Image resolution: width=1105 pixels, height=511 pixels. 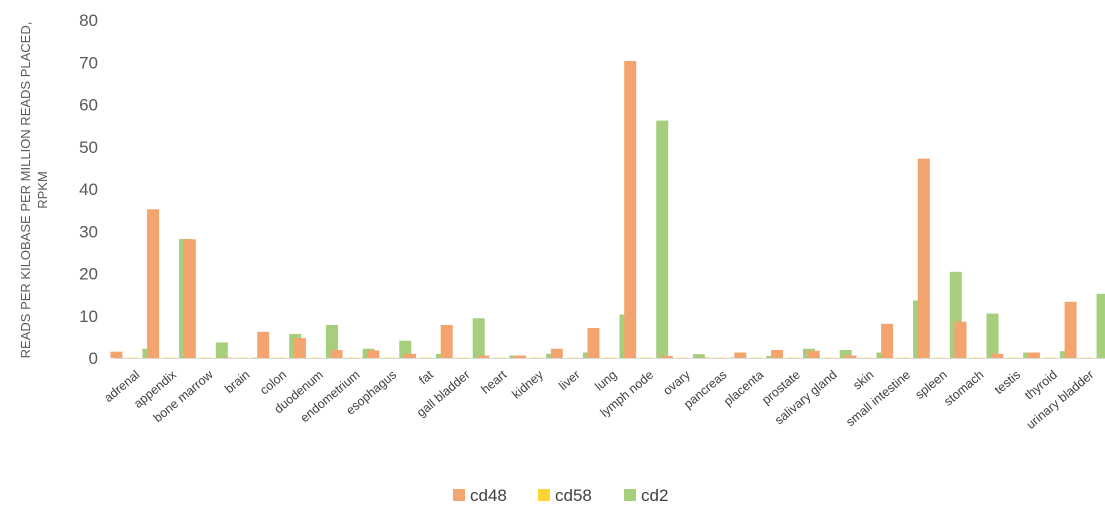 What do you see at coordinates (426, 377) in the screenshot?
I see `x-category-label: fat` at bounding box center [426, 377].